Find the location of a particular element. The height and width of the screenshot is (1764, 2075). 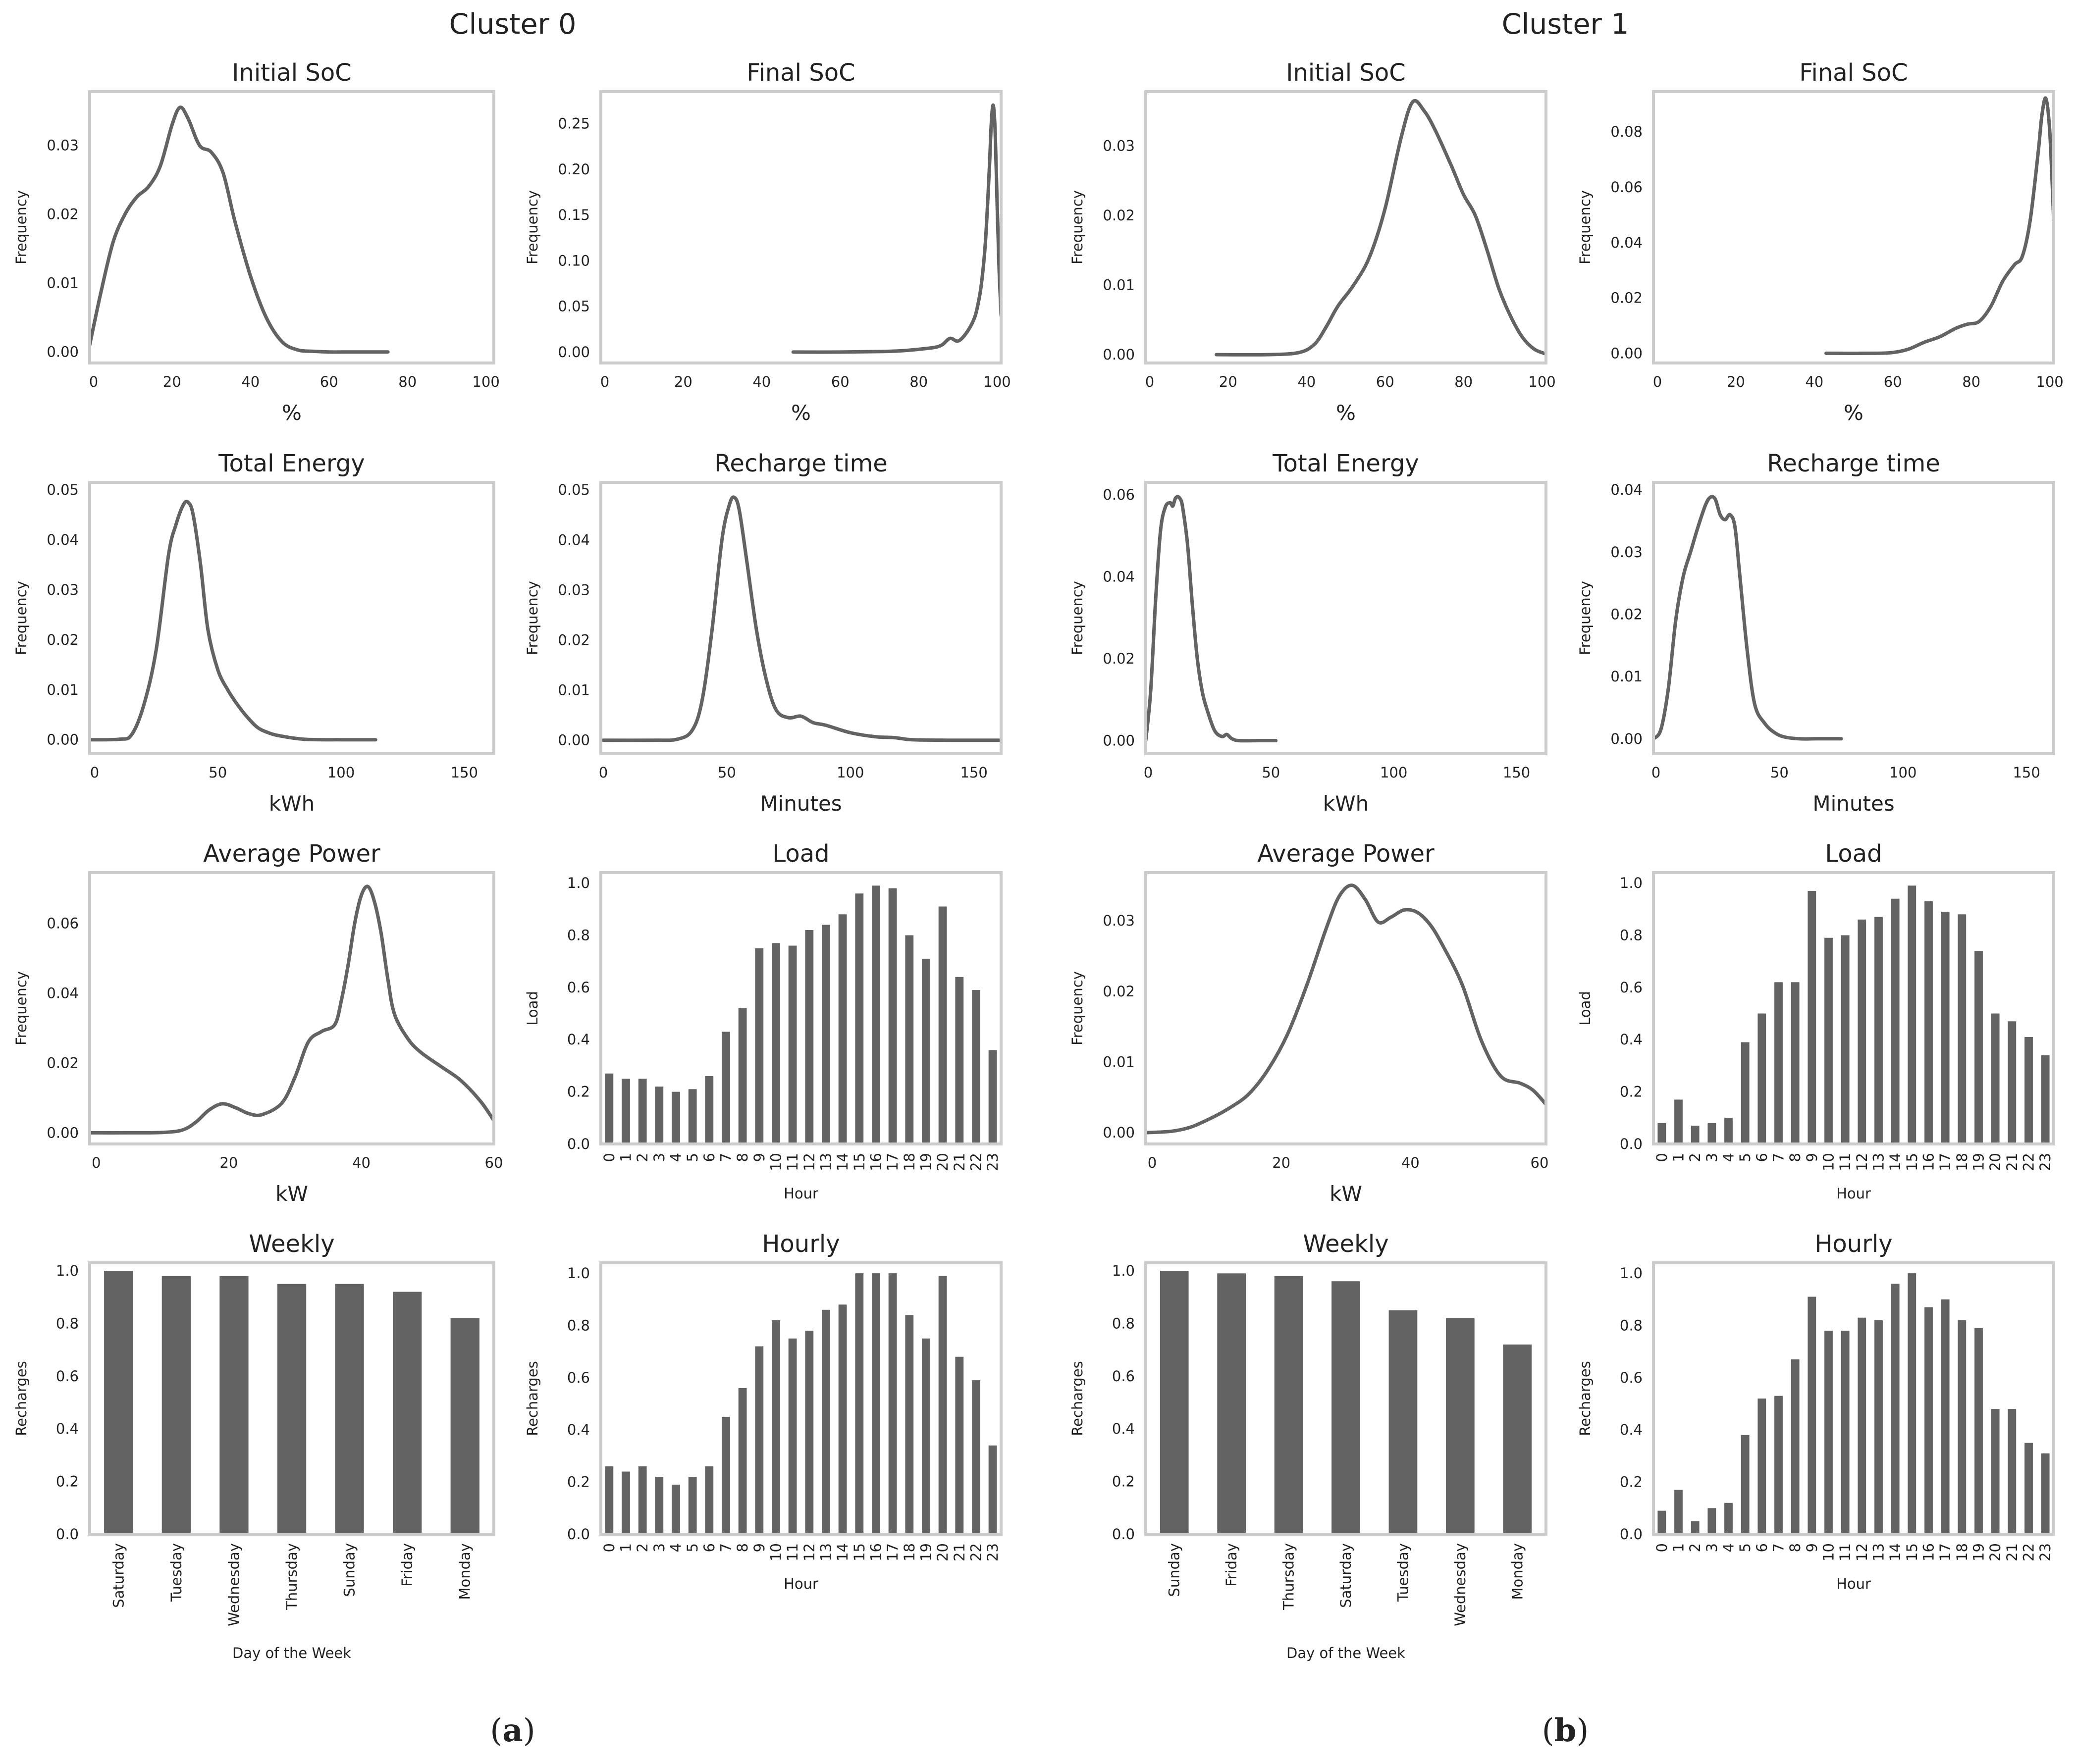

c1-total-energy-density-line is located at coordinates (1212, 619).